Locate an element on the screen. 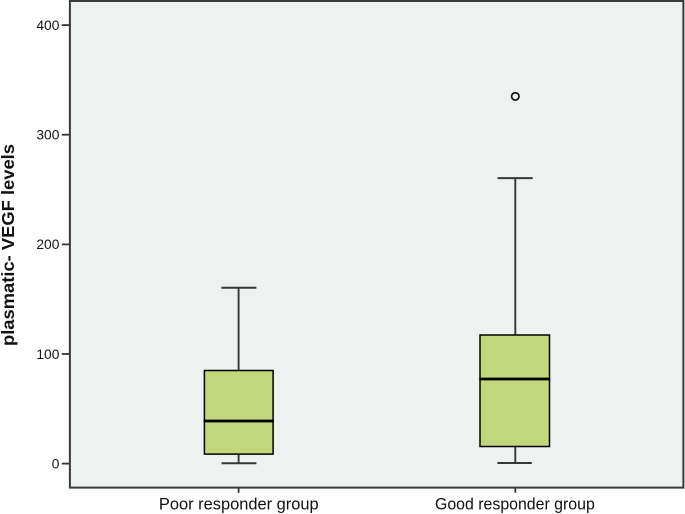 The image size is (685, 514). svg-text: Poor responder group is located at coordinates (239, 505).